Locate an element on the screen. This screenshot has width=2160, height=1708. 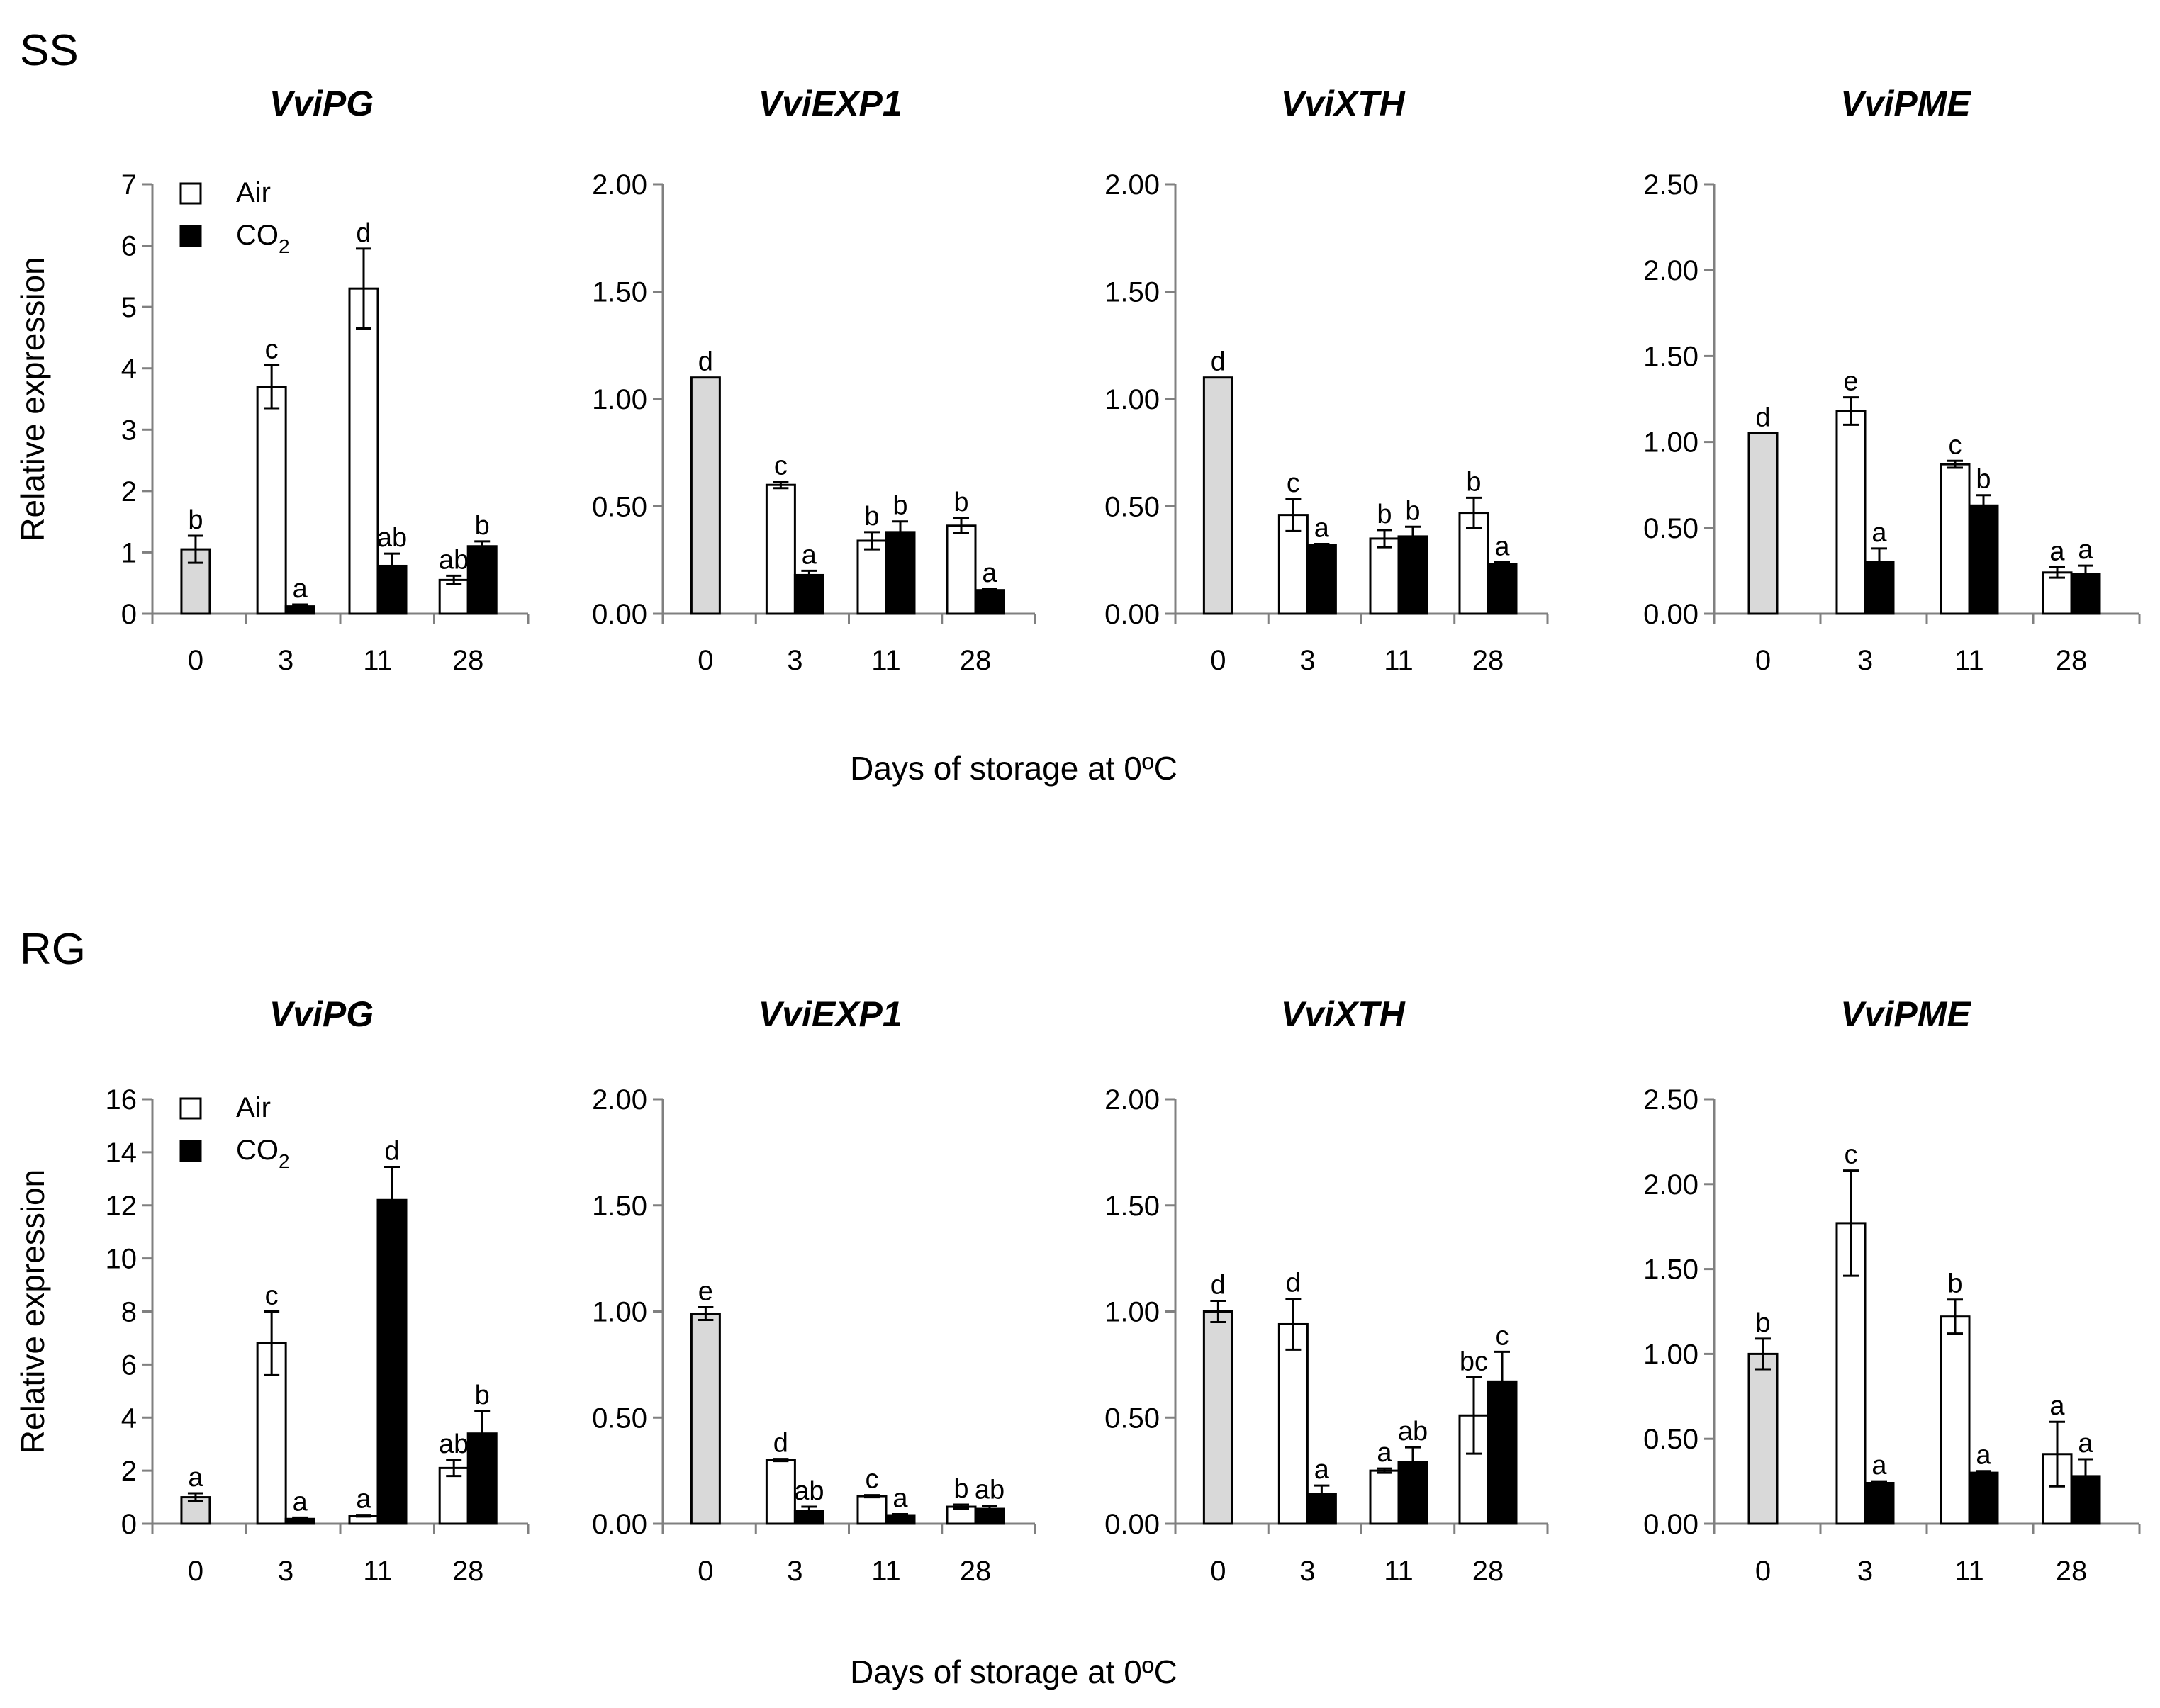
x-axis-title-ss: Days of storage at 0ºC is located at coordinates (1013, 768).